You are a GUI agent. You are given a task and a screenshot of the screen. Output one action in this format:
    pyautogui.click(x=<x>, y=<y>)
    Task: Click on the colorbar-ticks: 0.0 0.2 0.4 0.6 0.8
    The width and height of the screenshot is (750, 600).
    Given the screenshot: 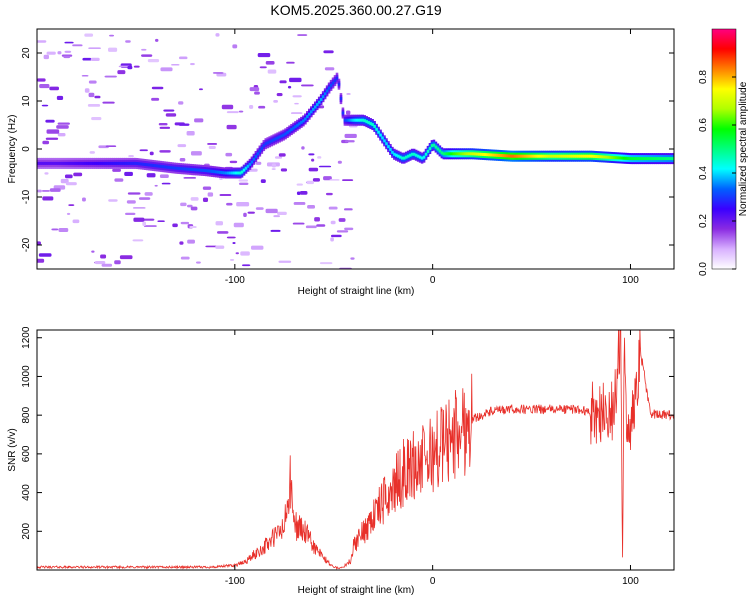 What is the action you would take?
    pyautogui.click(x=717, y=152)
    